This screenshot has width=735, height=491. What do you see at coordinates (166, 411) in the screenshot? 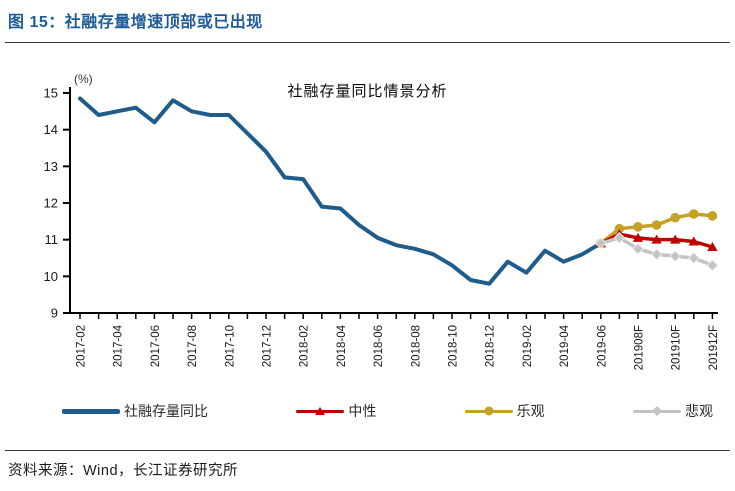
I see `legend-label: 社融存量同比` at bounding box center [166, 411].